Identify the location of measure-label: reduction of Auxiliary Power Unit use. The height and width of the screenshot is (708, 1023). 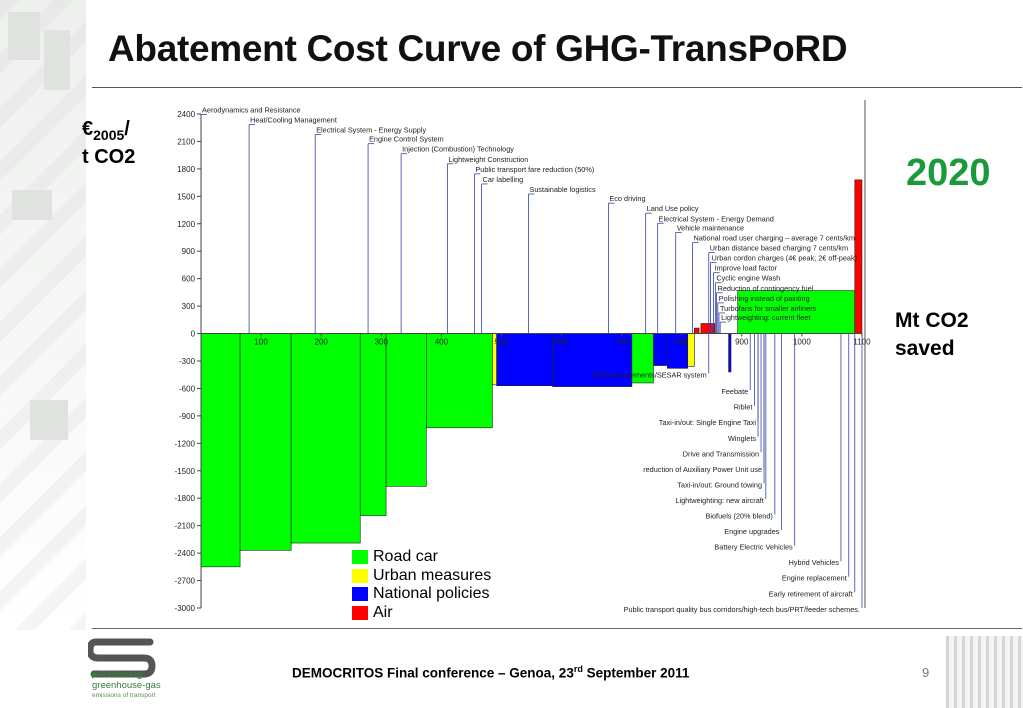
(702, 469).